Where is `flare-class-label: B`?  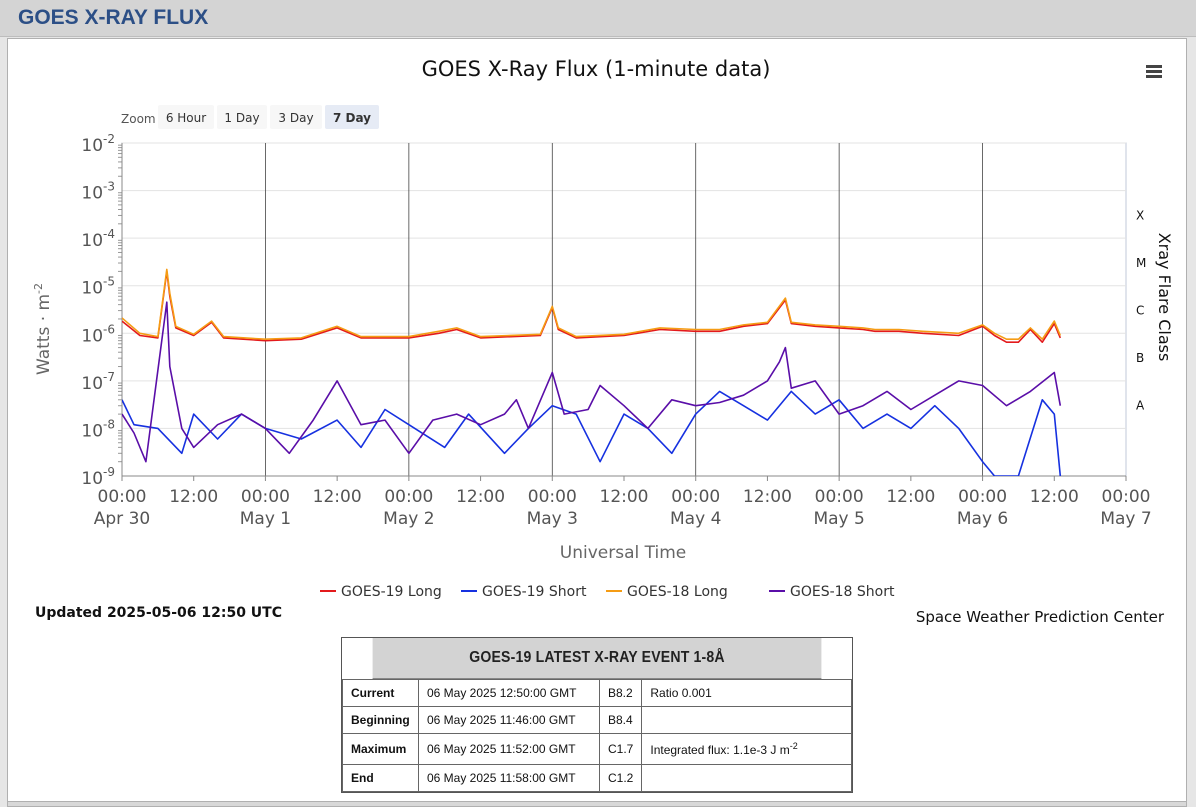 flare-class-label: B is located at coordinates (1140, 358).